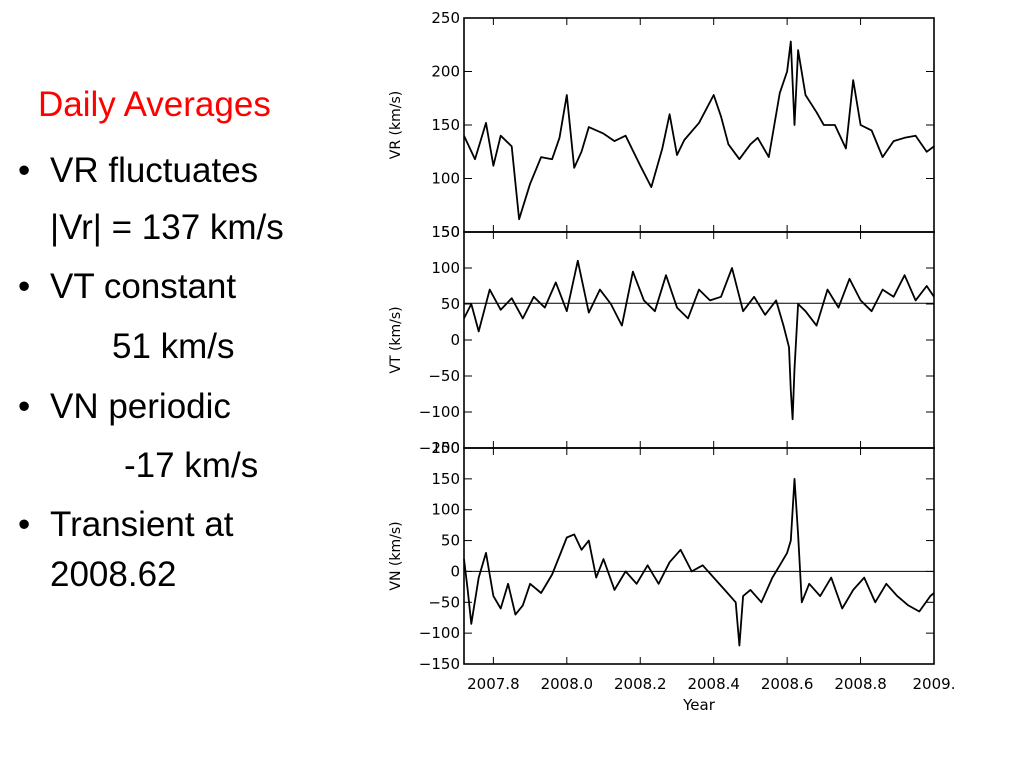 The image size is (1024, 768). Describe the element at coordinates (396, 555) in the screenshot. I see `y-axis-label: VN (km/s)` at that location.